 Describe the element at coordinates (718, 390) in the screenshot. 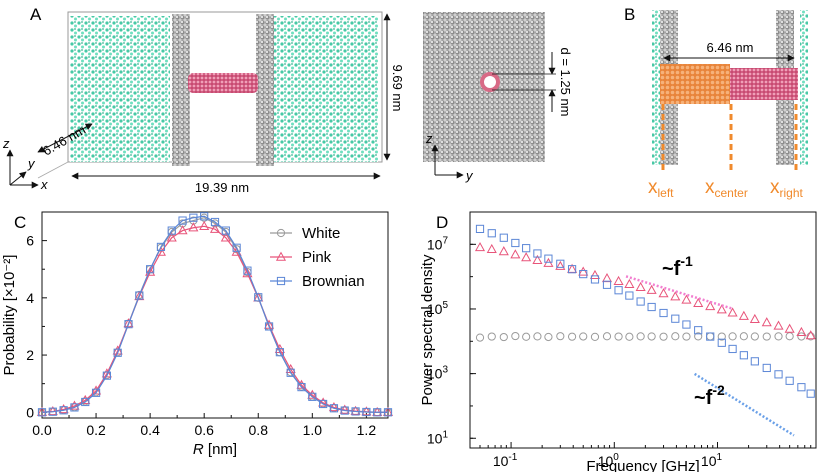

I see `fit-label-f2-exp: -2` at that location.